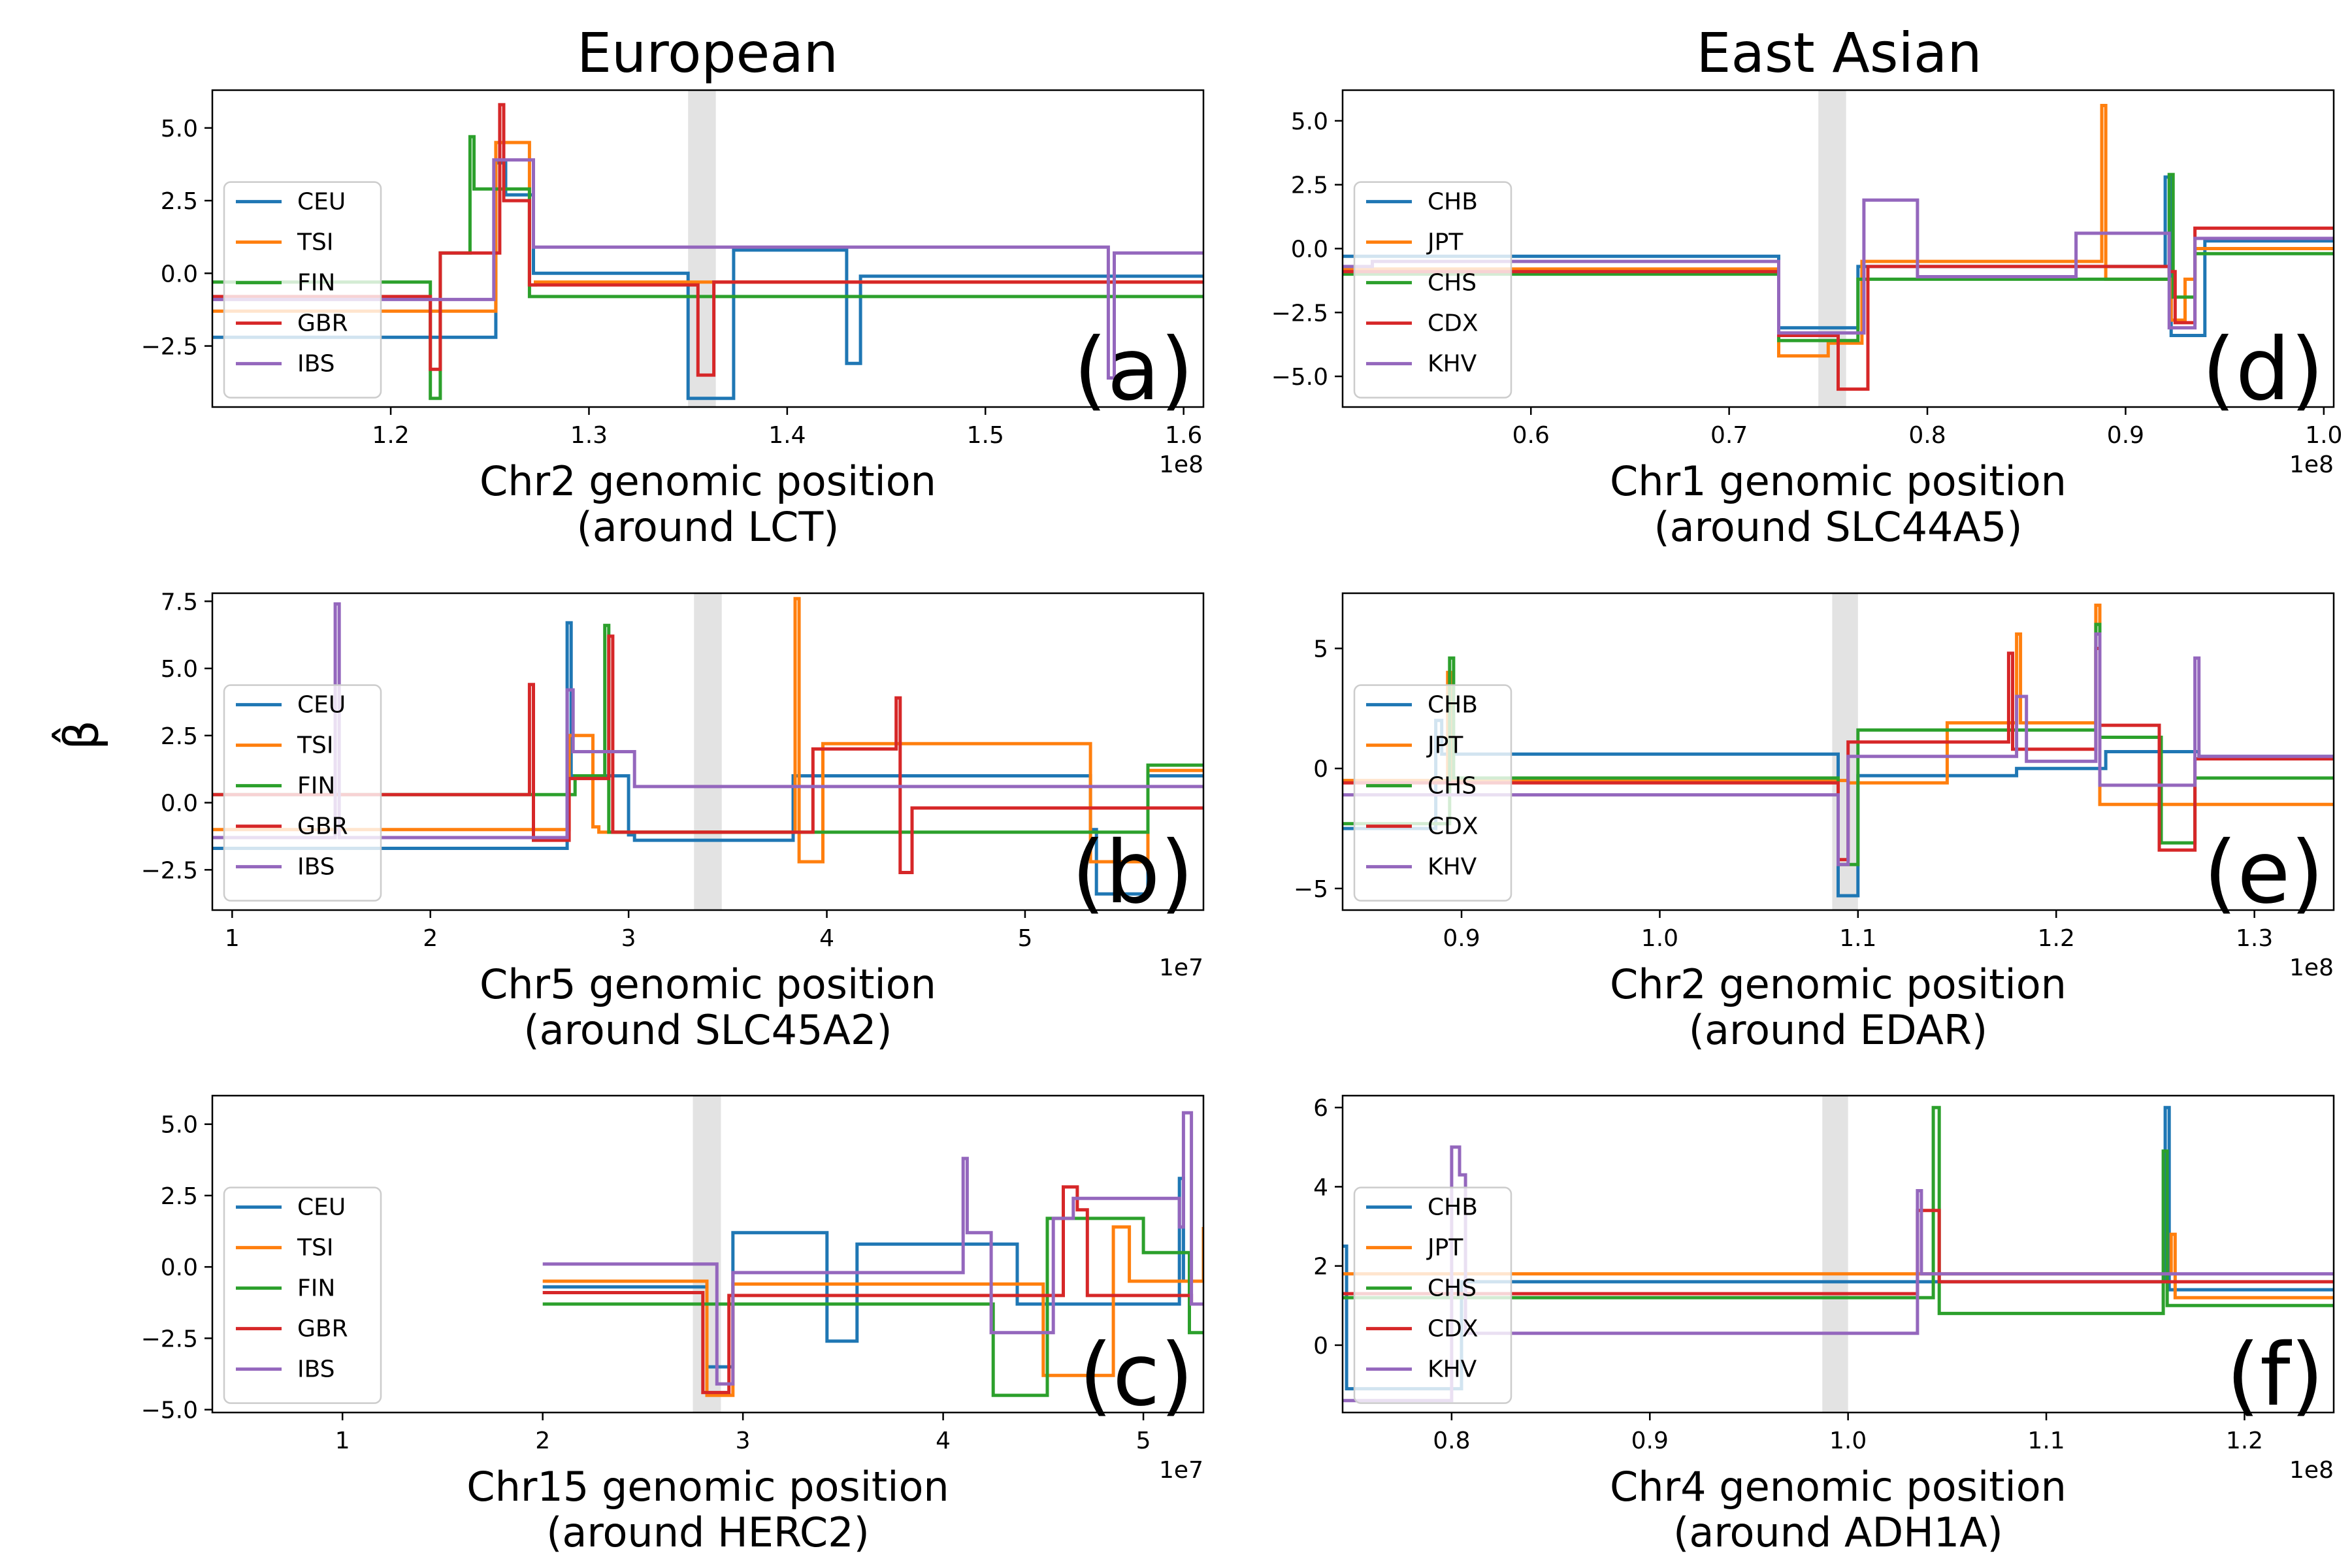 The image size is (2352, 1568). What do you see at coordinates (1181, 464) in the screenshot?
I see `x-offset-label-a: 1e8` at bounding box center [1181, 464].